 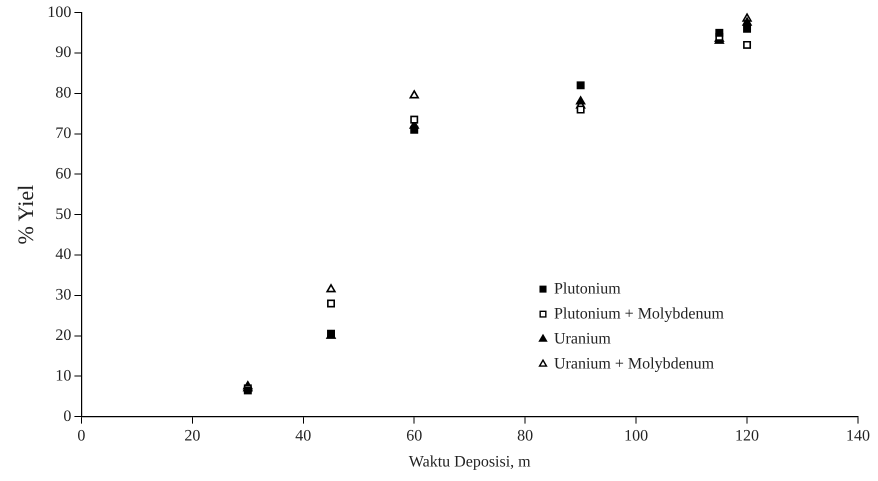 What do you see at coordinates (25, 214) in the screenshot?
I see `y-axis-title: % Yiel` at bounding box center [25, 214].